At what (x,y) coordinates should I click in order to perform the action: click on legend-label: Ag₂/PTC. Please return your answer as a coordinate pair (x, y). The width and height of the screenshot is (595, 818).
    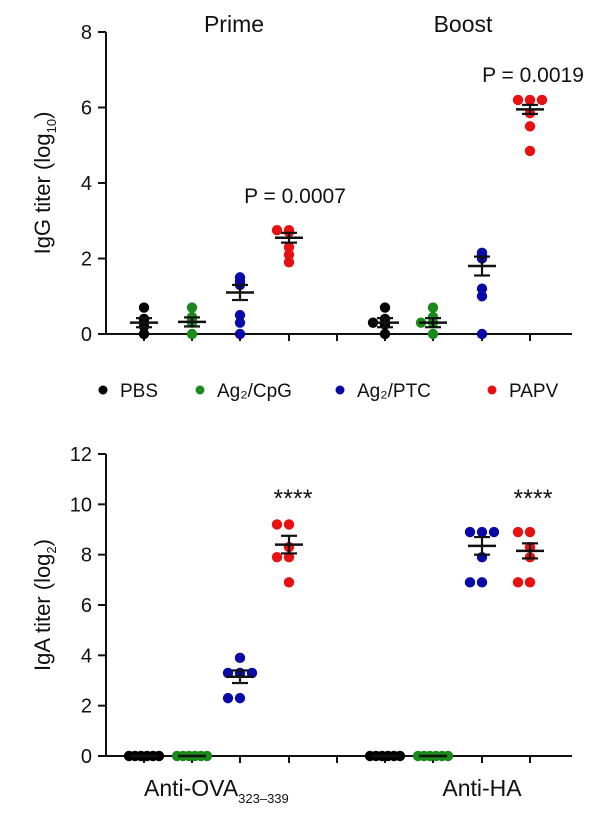
    Looking at the image, I should click on (394, 391).